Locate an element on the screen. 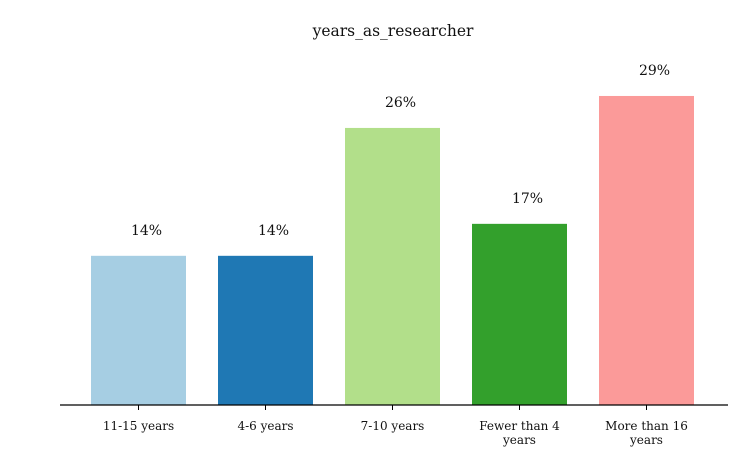 This screenshot has height=455, width=750. bar-4-6-years is located at coordinates (265, 330).